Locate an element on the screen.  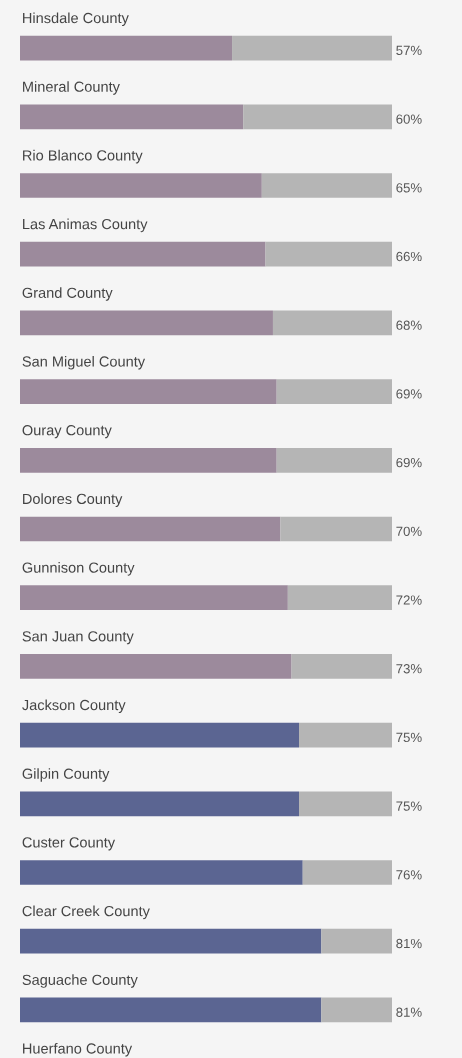
y-tick-label: Rio Blanco County is located at coordinates (83, 156).